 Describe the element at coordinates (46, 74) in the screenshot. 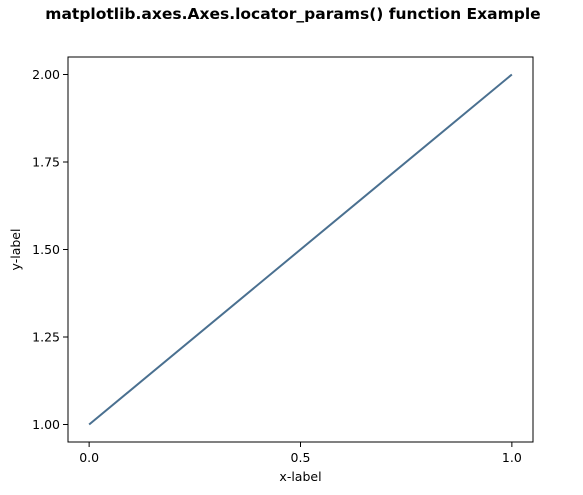

I see `y-tick-label: 2.00` at that location.